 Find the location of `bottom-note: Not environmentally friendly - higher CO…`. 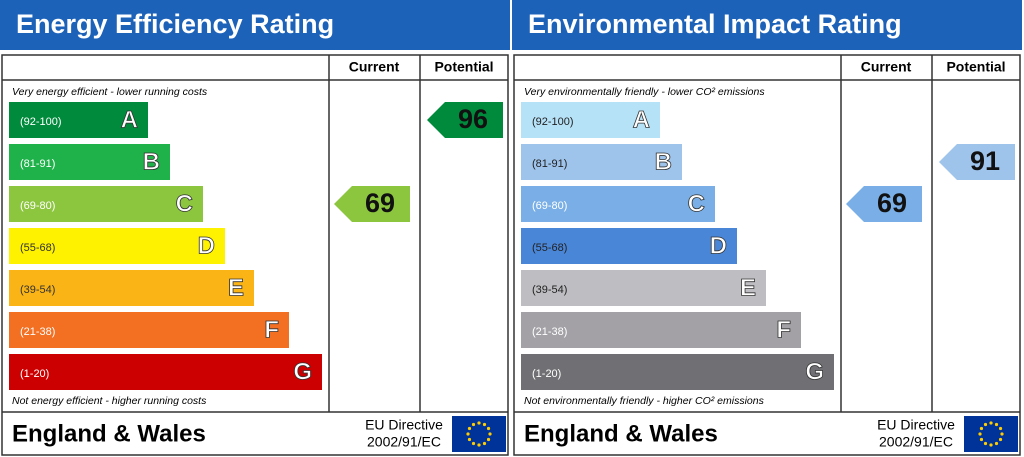

bottom-note: Not environmentally friendly - higher CO… is located at coordinates (644, 401).